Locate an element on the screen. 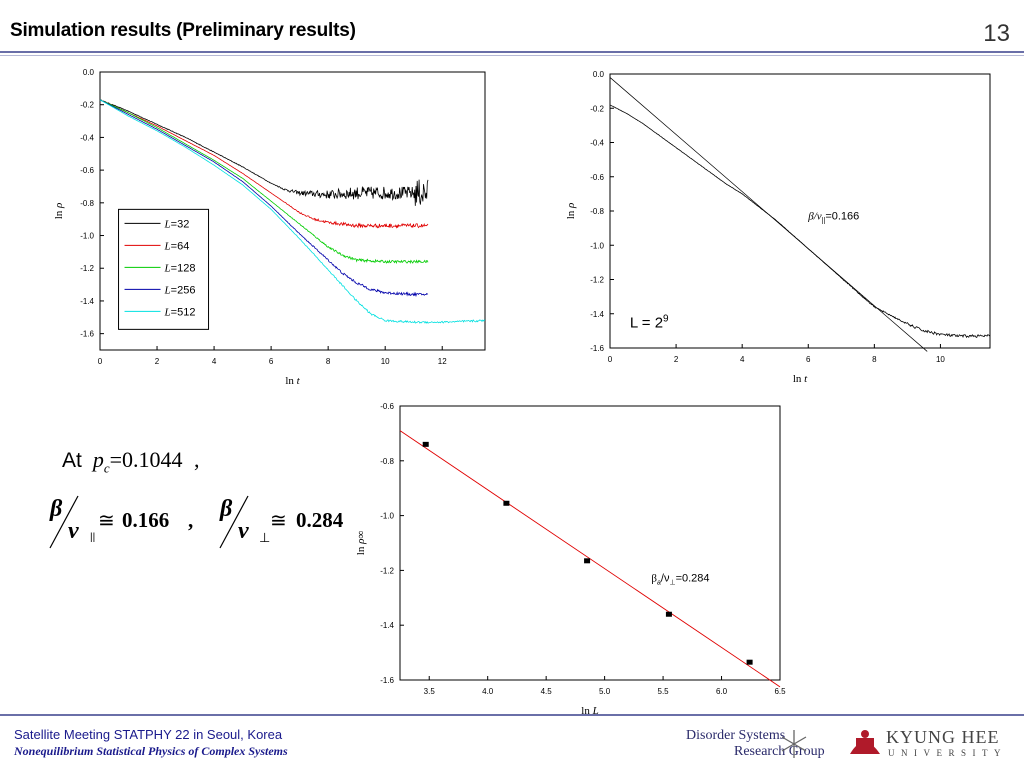  beta-symbol: β is located at coordinates (56, 509).